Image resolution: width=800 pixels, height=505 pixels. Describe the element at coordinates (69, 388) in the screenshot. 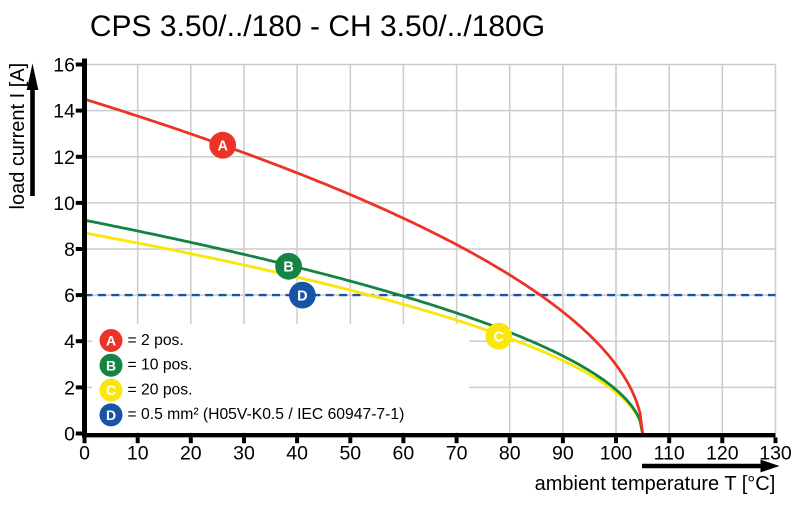

I see `svg-text: 2` at that location.